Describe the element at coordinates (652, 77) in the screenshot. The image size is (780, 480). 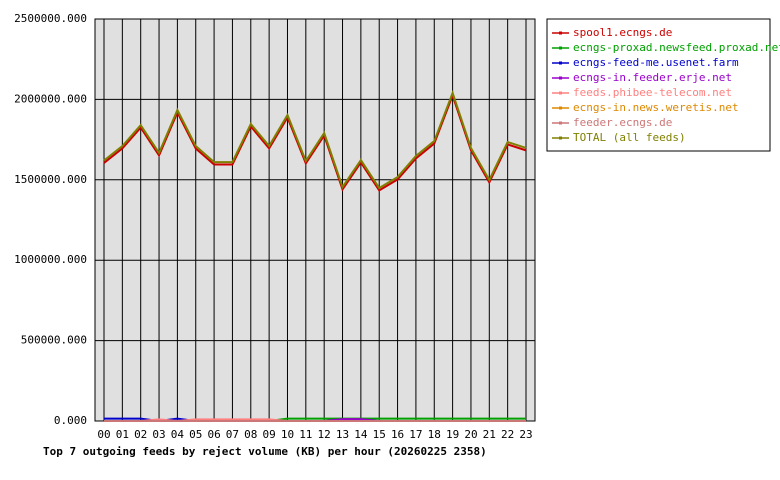
I see `legend-label: ecngs-in.feeder.erje.net` at that location.